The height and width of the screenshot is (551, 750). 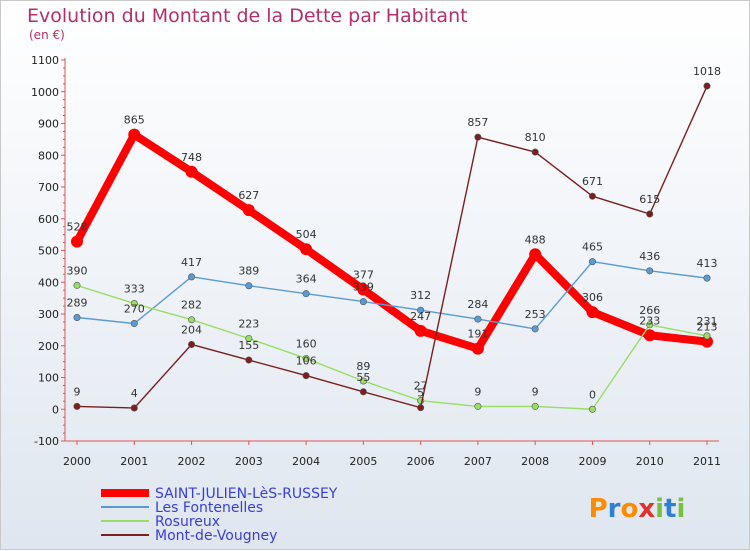 What do you see at coordinates (707, 327) in the screenshot?
I see `data-label: 213` at bounding box center [707, 327].